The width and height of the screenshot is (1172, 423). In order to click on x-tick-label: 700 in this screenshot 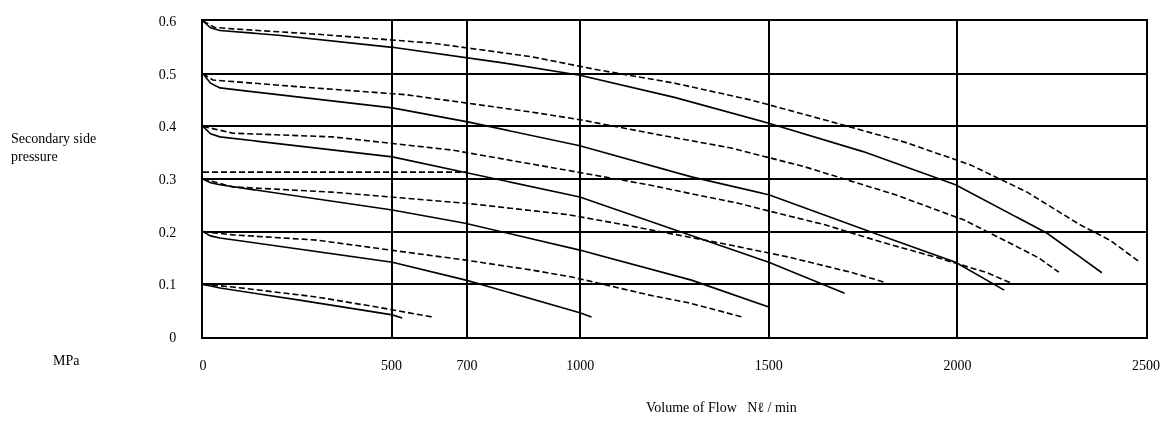, I will do `click(467, 365)`.